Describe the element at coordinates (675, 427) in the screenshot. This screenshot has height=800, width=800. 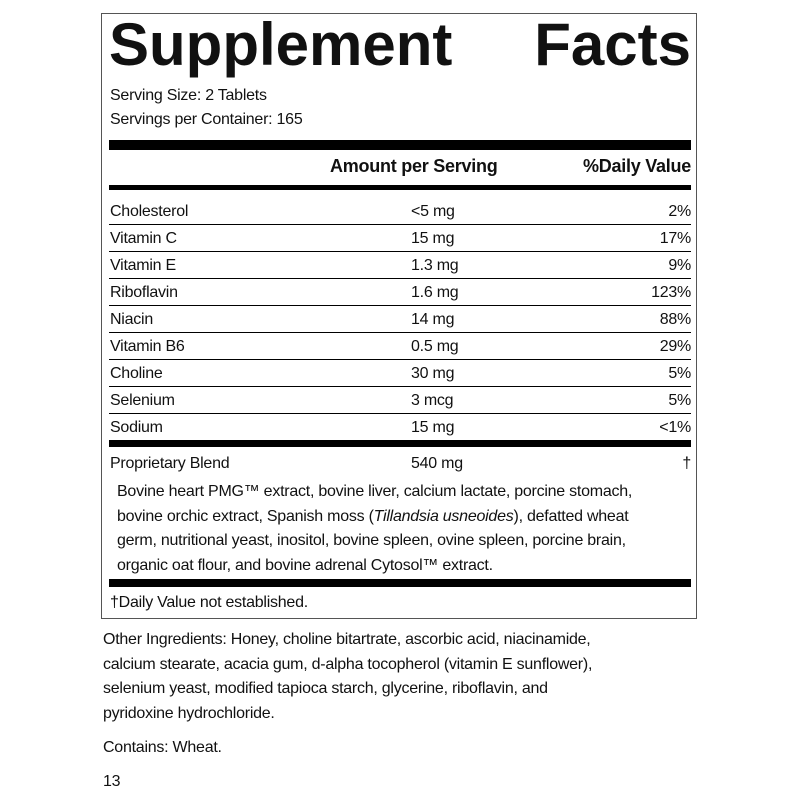
I see `nutrient-daily-value: <1%` at that location.